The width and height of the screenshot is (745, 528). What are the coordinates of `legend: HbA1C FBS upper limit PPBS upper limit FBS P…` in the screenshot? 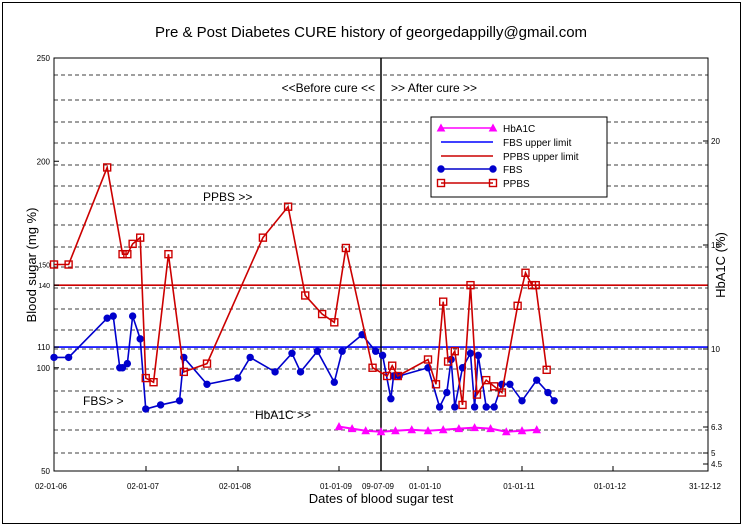 It's located at (519, 157).